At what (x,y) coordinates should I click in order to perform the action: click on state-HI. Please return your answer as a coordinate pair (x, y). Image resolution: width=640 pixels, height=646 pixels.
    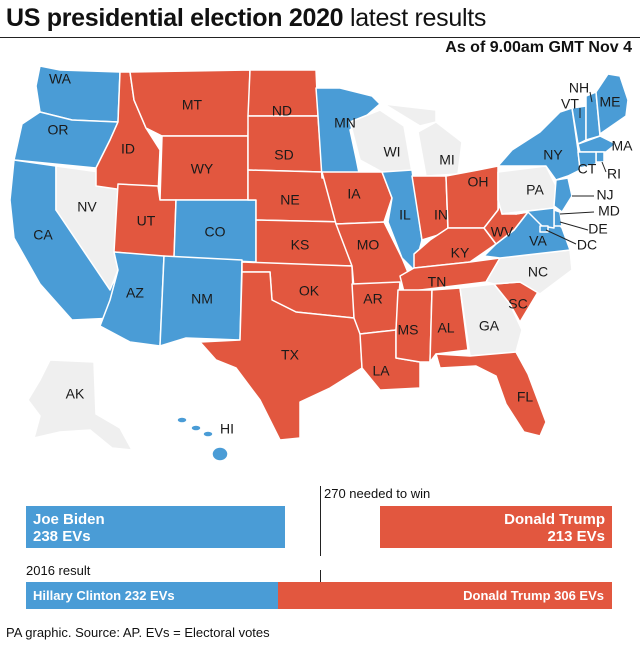
    Looking at the image, I should click on (202, 439).